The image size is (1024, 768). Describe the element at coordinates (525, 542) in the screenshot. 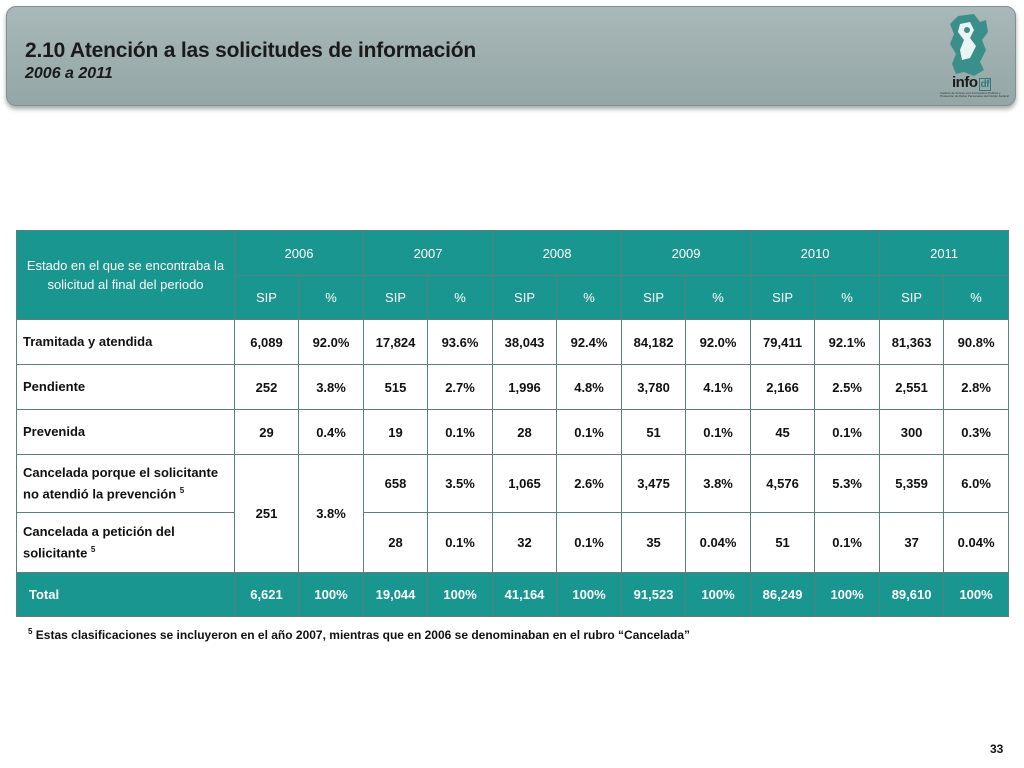

I see `table-cell: 32` at that location.